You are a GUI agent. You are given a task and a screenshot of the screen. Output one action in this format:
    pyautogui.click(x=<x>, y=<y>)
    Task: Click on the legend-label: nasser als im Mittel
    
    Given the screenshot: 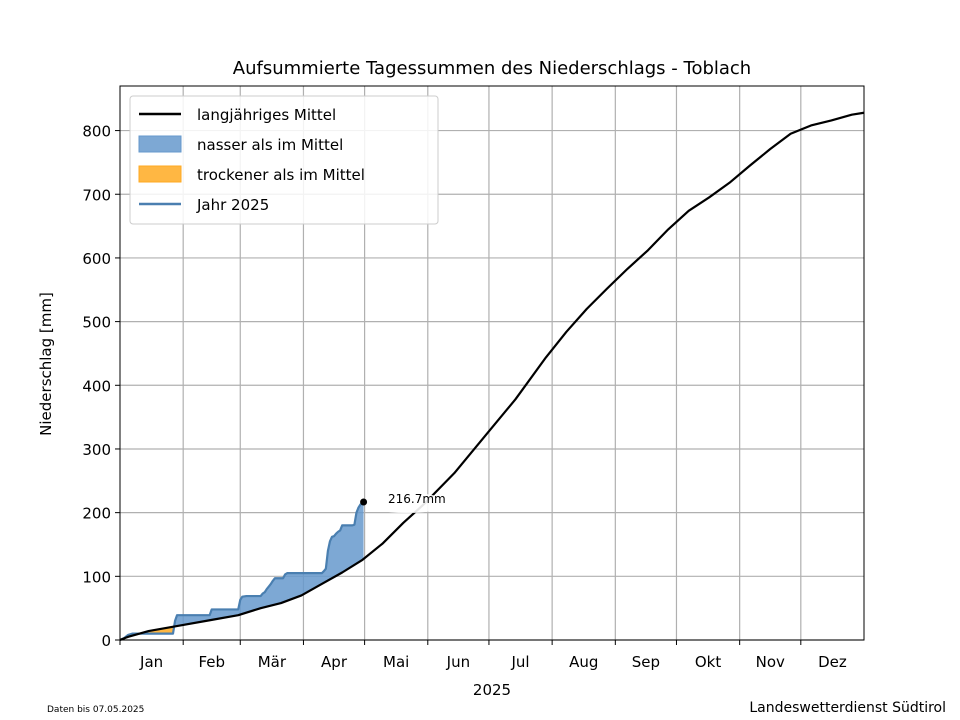 What is the action you would take?
    pyautogui.click(x=270, y=145)
    